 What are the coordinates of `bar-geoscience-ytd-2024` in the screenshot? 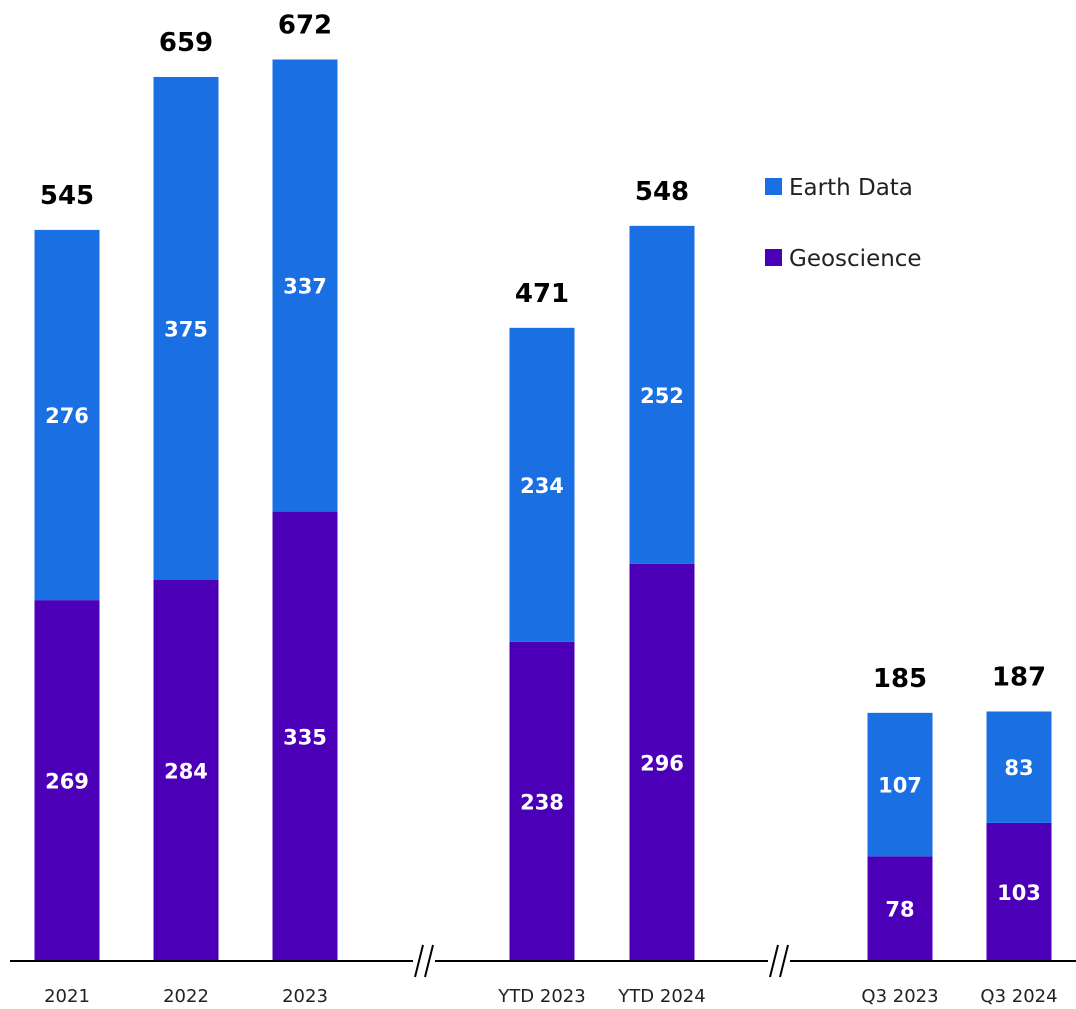 It's located at (662, 762).